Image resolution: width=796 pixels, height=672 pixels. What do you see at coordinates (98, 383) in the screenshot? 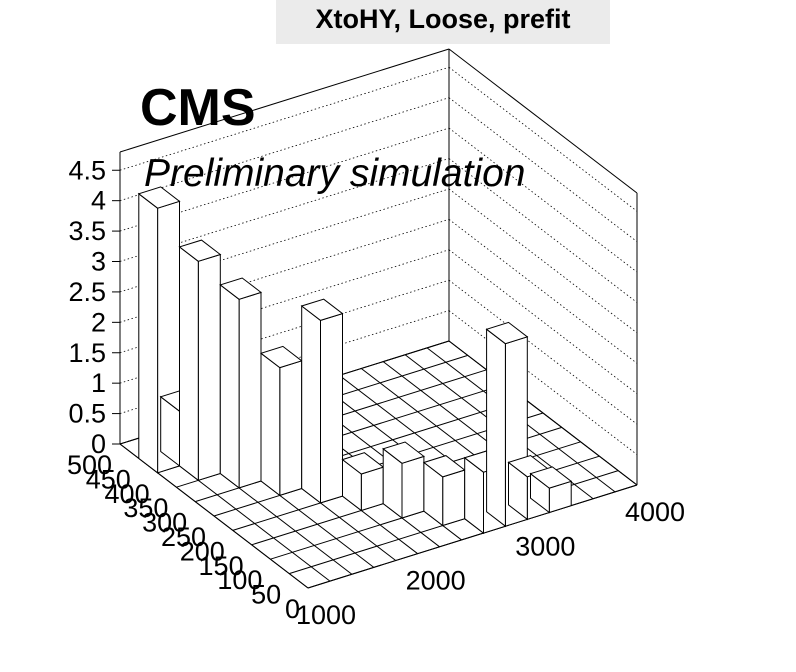
I see `z-tick-label: 1` at bounding box center [98, 383].